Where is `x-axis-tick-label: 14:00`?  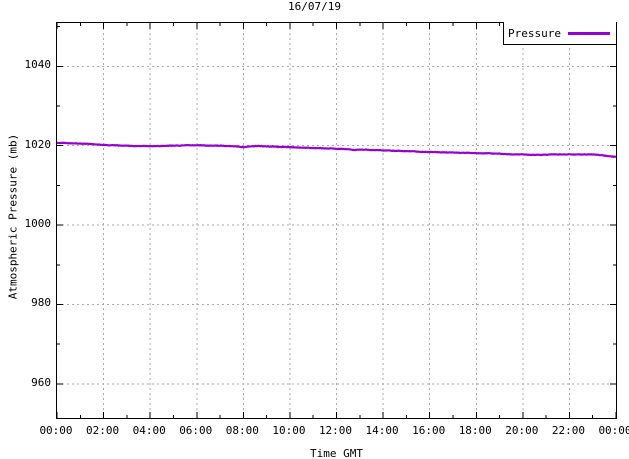 x-axis-tick-label: 14:00 is located at coordinates (382, 430).